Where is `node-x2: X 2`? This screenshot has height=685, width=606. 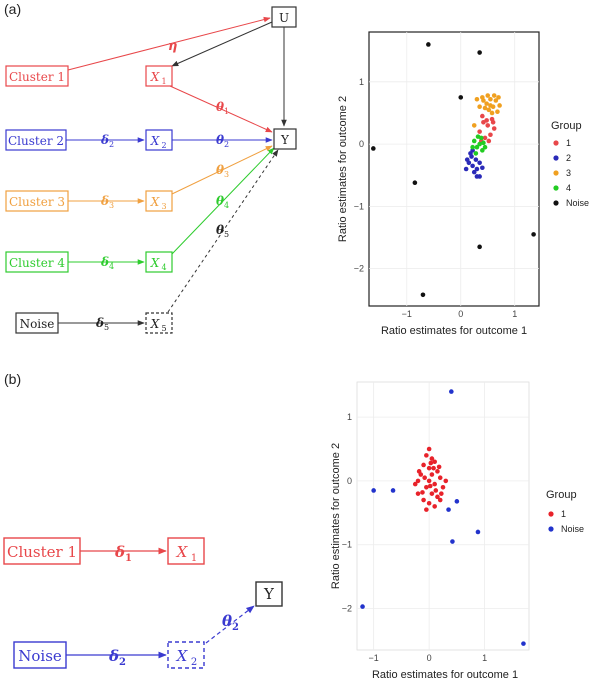
node-x2: X 2 is located at coordinates (159, 140).